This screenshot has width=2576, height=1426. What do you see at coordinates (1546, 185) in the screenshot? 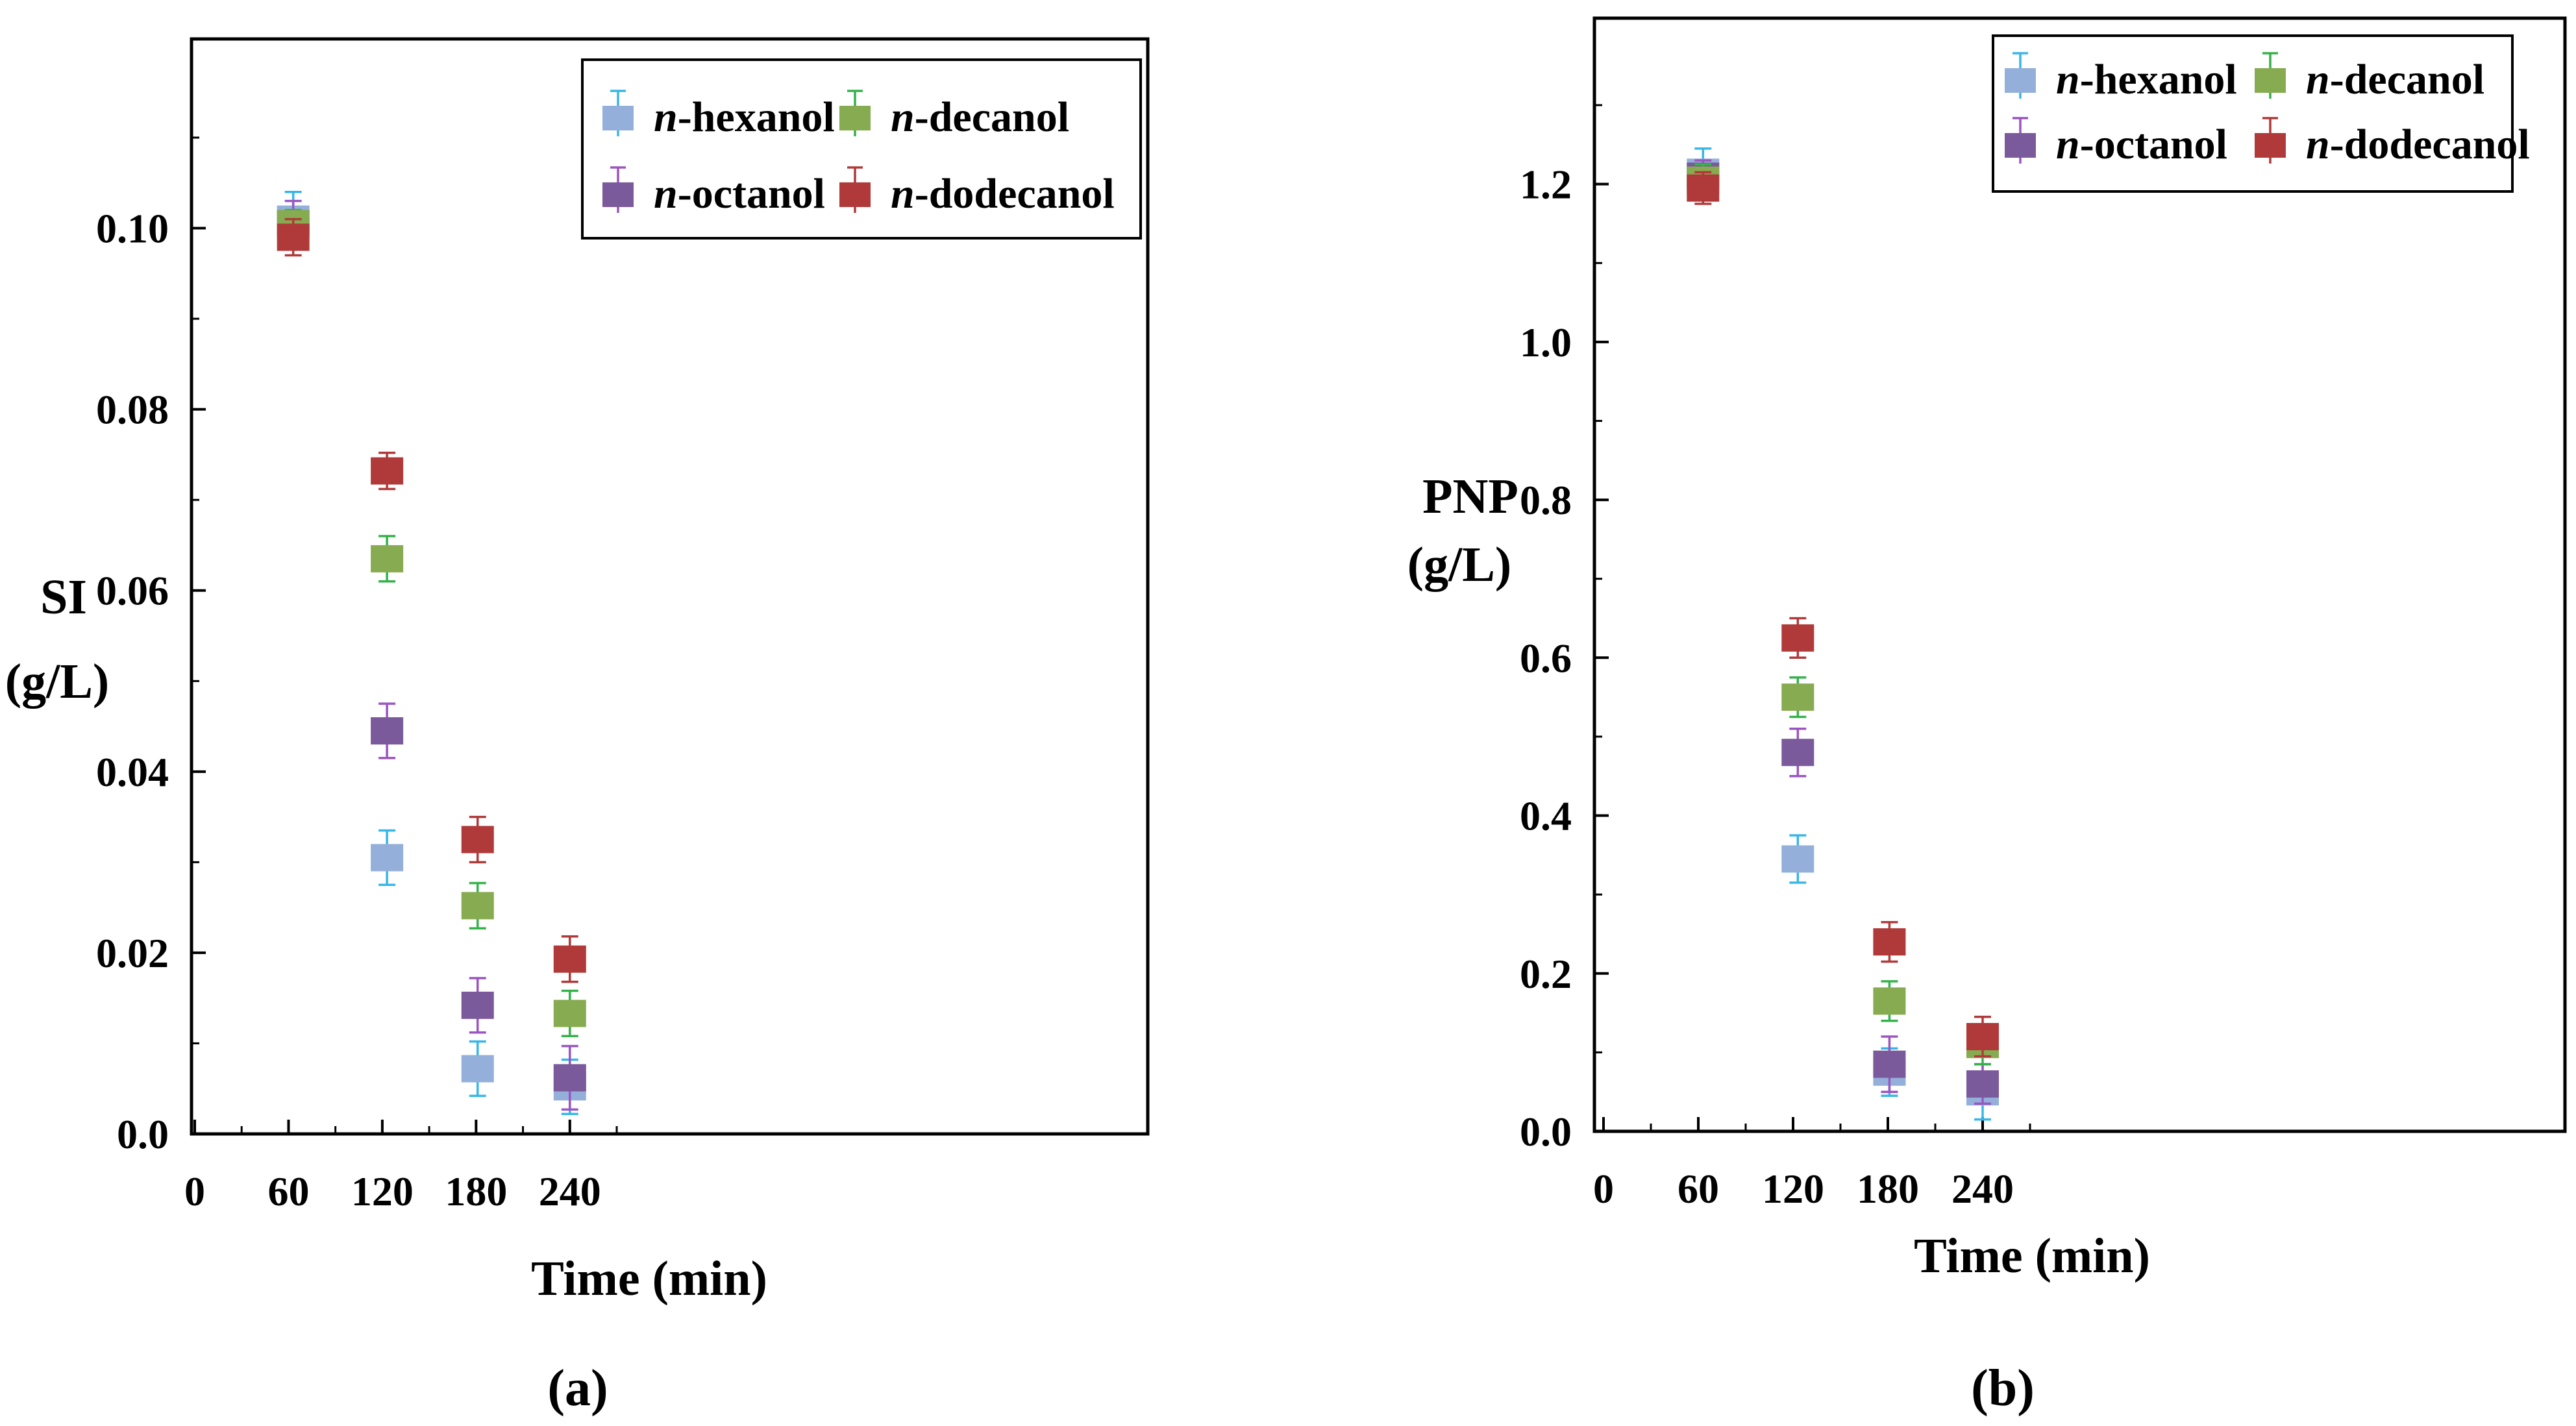
I see `y-tick-label: 1.2` at bounding box center [1546, 185].